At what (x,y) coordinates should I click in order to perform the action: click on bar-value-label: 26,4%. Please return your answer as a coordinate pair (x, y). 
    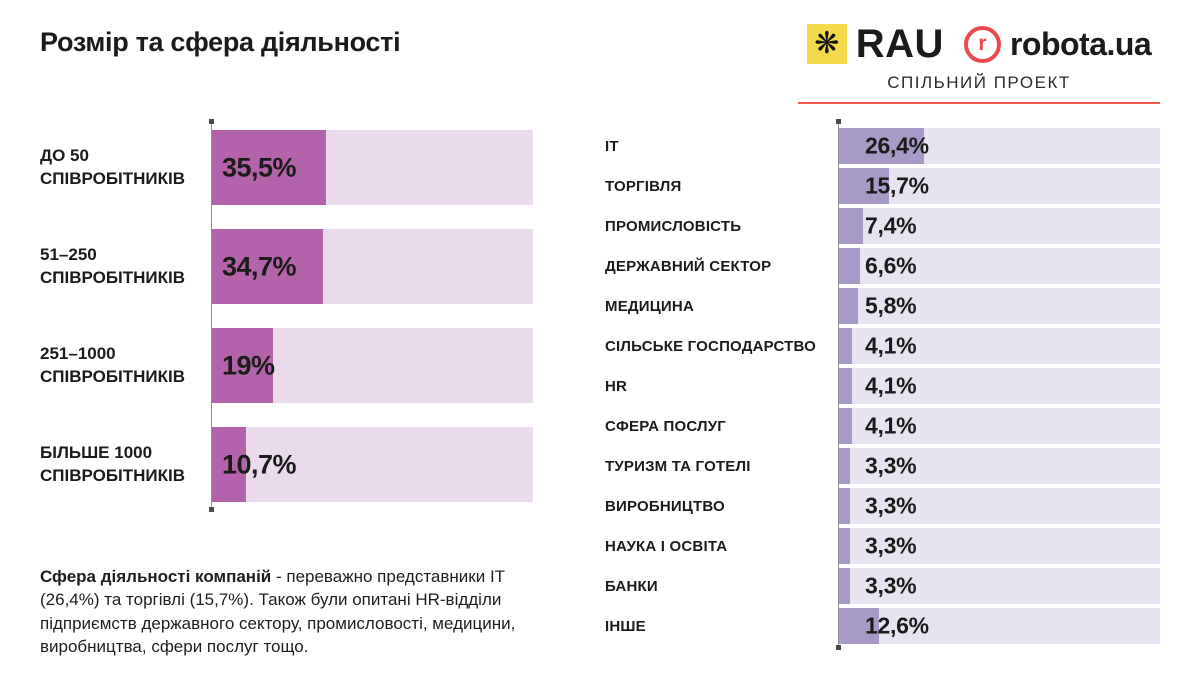
    Looking at the image, I should click on (897, 145).